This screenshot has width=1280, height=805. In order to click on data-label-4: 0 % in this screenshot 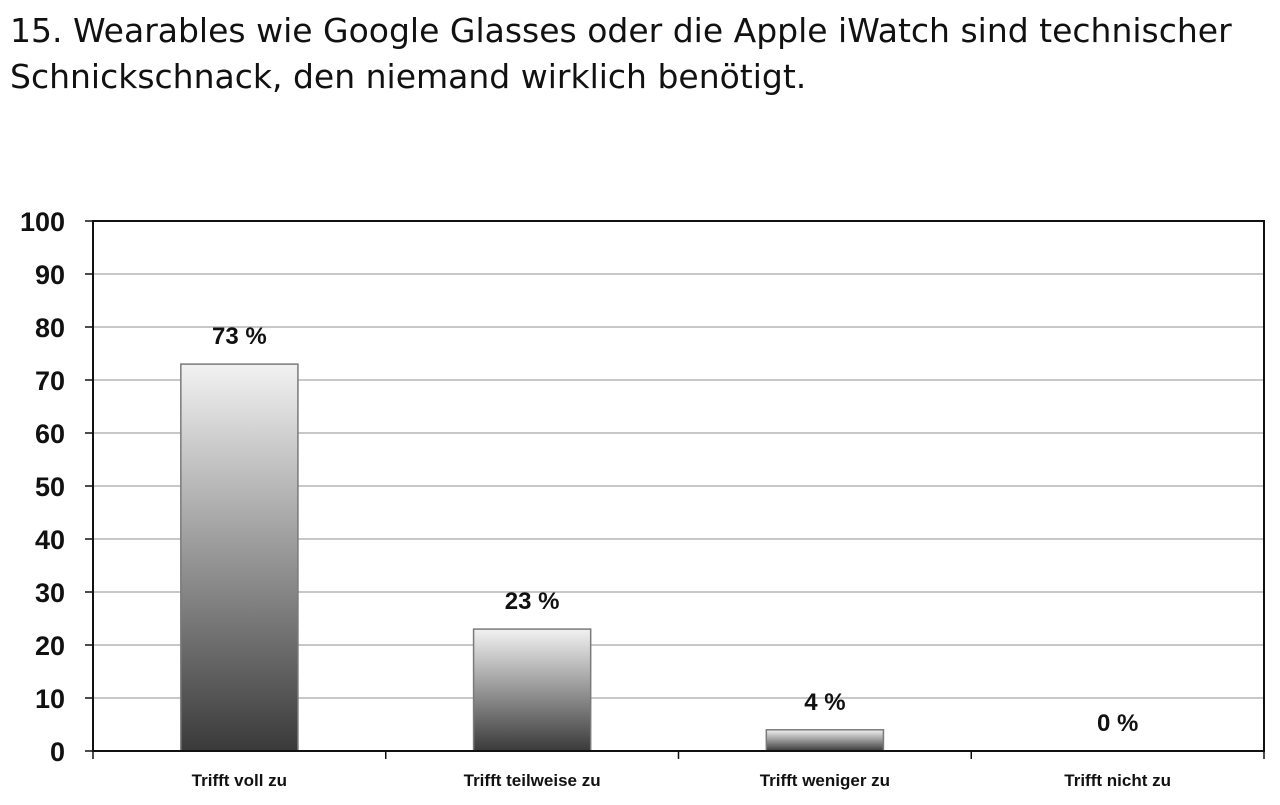, I will do `click(1117, 723)`.